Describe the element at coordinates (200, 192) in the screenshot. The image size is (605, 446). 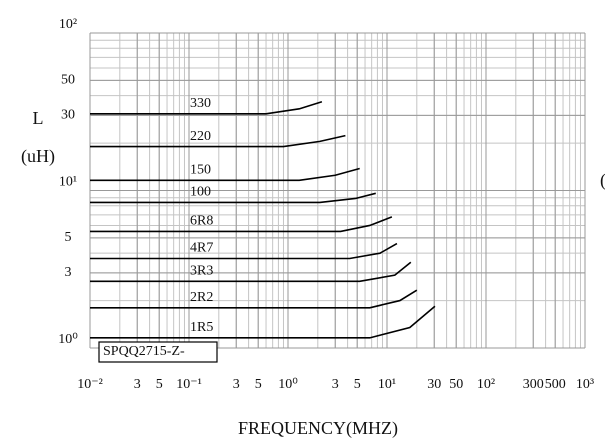
I see `series-label: 100` at that location.